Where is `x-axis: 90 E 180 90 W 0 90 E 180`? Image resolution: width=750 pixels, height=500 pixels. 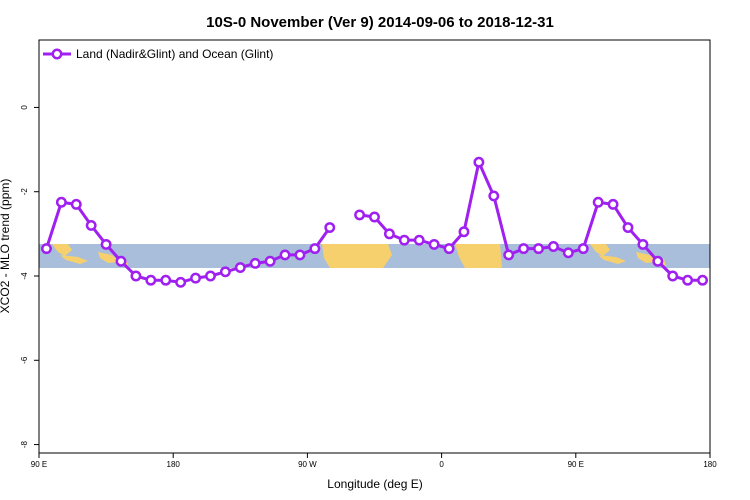
x-axis: 90 E 180 90 W 0 90 E 180 is located at coordinates (374, 461).